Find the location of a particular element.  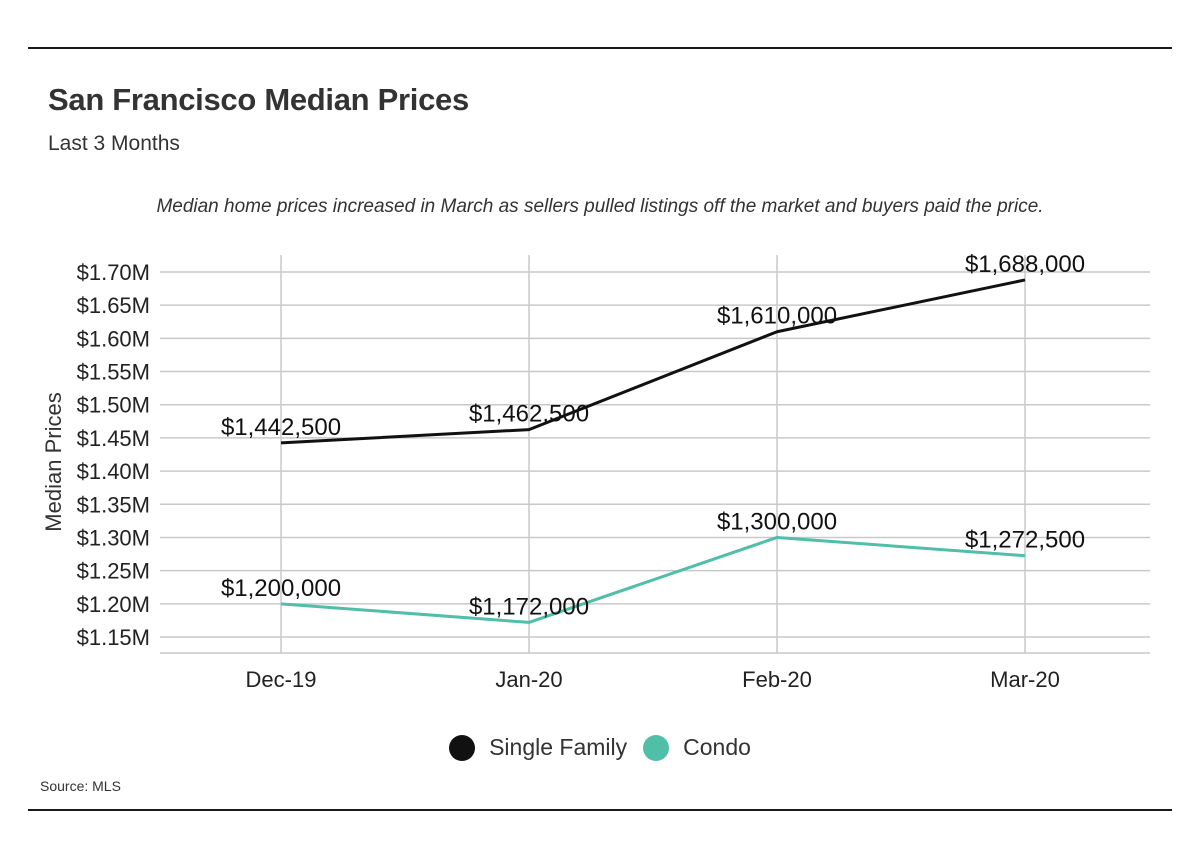

y-tick-label: $1.40M is located at coordinates (113, 471).